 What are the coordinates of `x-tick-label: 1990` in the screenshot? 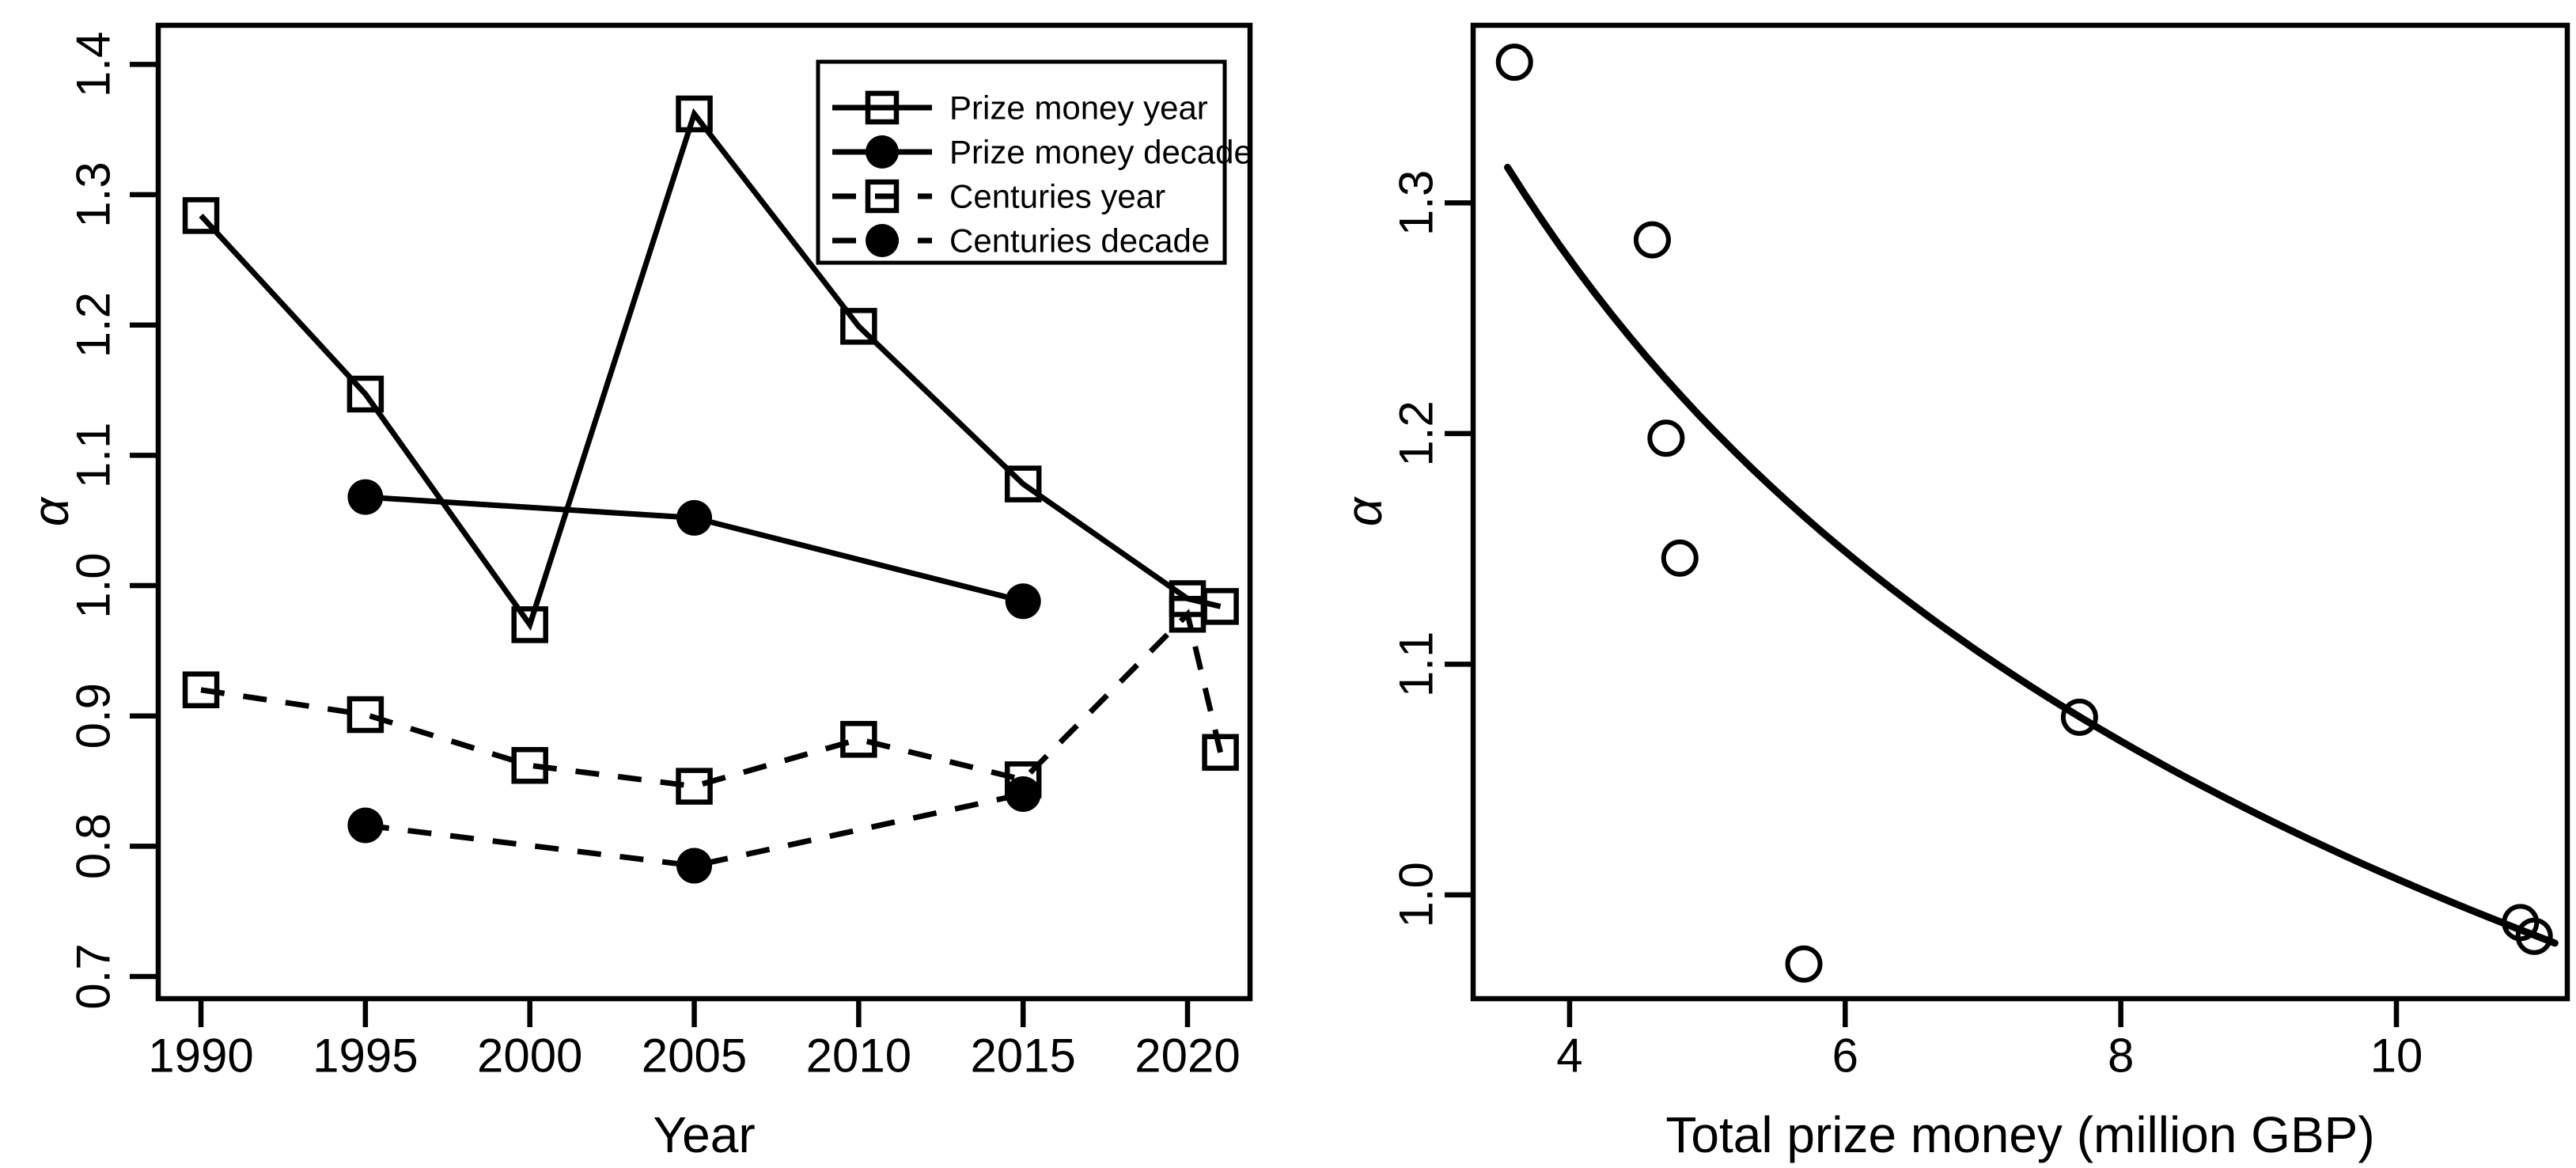 It's located at (200, 1056).